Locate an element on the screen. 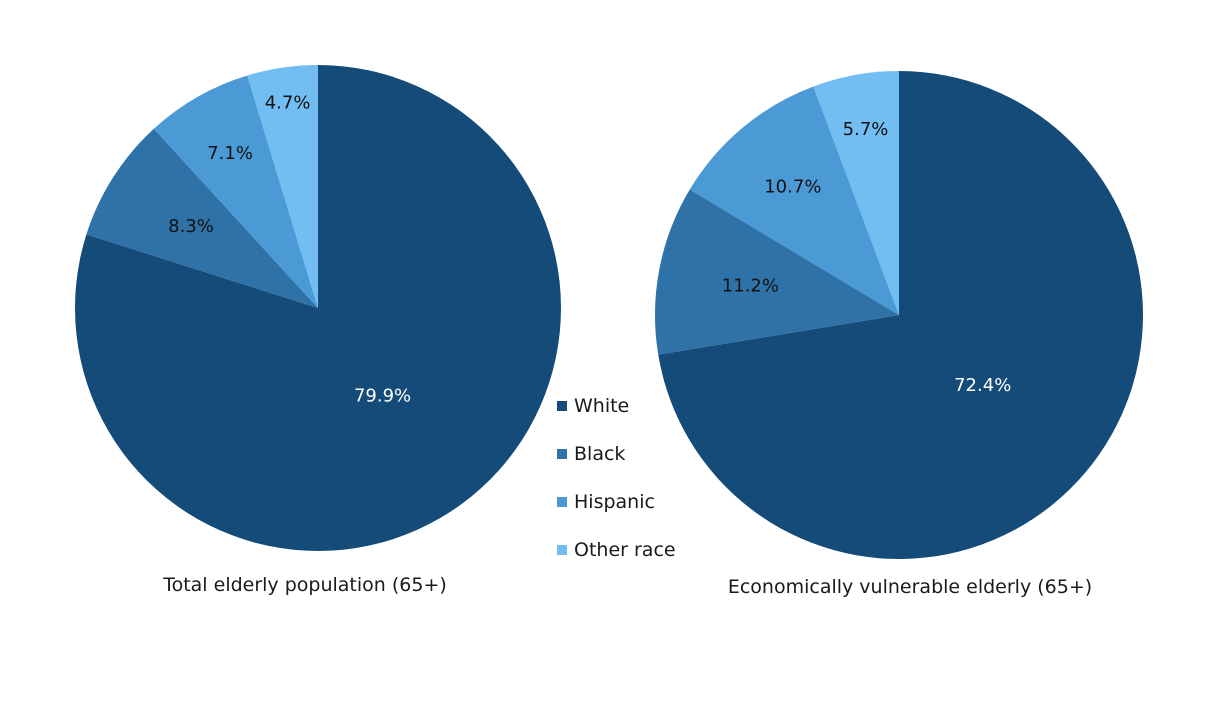 The height and width of the screenshot is (704, 1216). slice-label-black: 8.3% is located at coordinates (191, 226).